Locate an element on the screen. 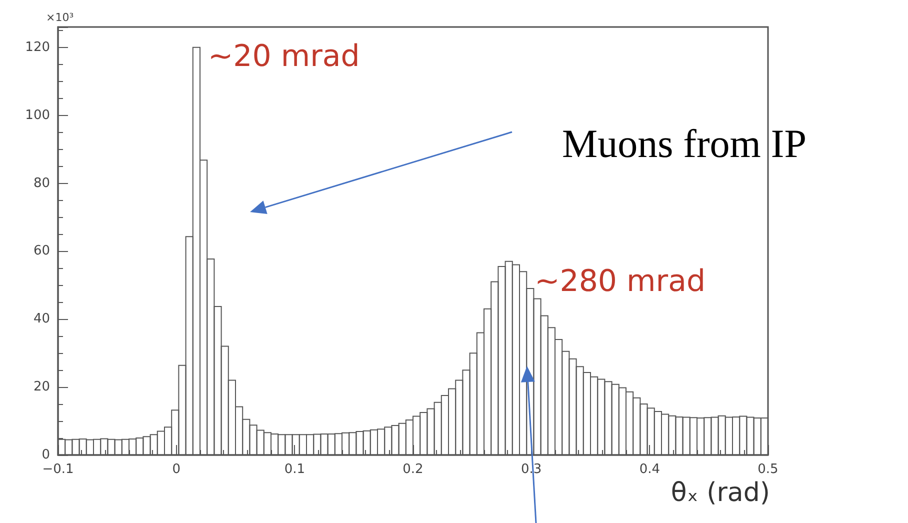 This screenshot has height=523, width=908. y-tick-label: 80 is located at coordinates (41, 183).